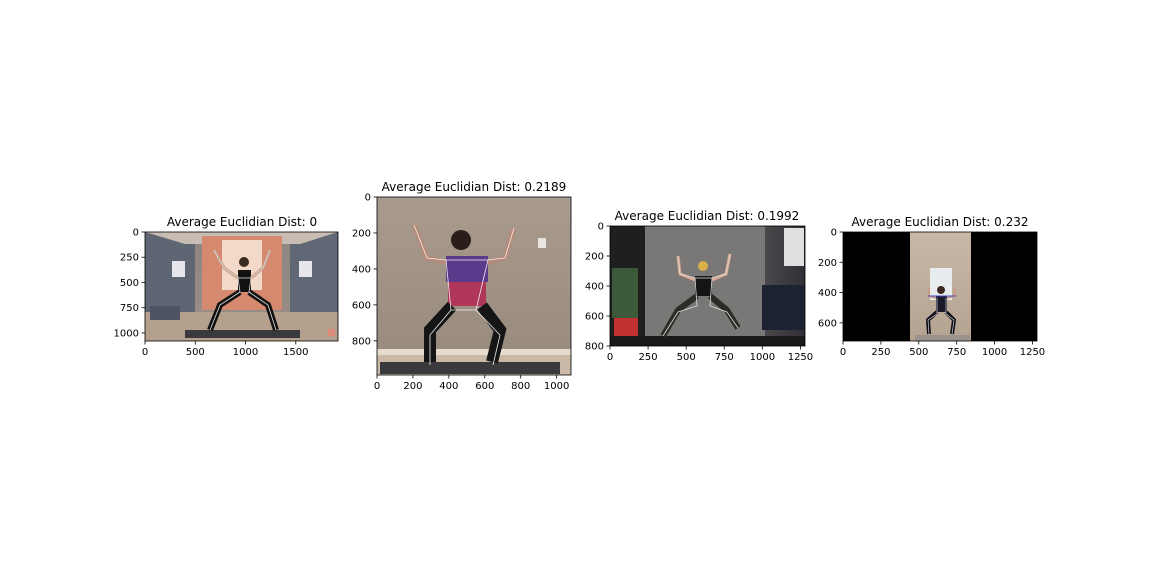  Describe the element at coordinates (145, 352) in the screenshot. I see `panel-1-xtick-label: 0` at that location.